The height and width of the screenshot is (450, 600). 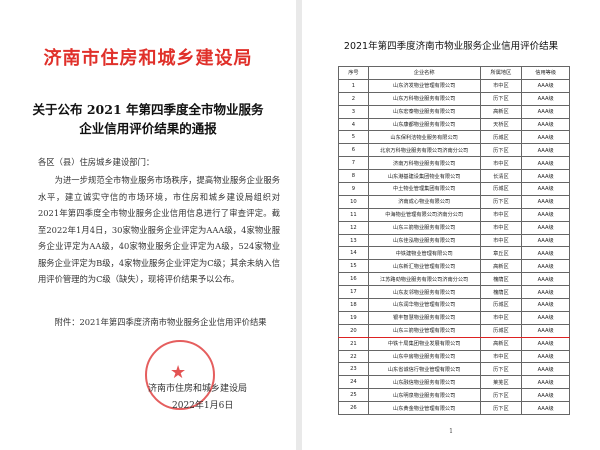 I want to click on signature: 济南市住房和城乡建设局, so click(x=198, y=389).